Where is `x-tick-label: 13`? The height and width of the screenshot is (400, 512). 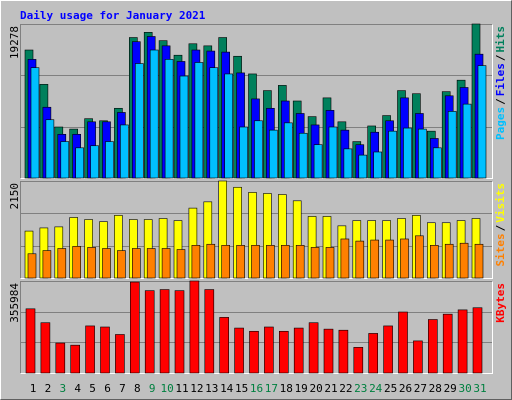
x-tick-label: 13 is located at coordinates (211, 388).